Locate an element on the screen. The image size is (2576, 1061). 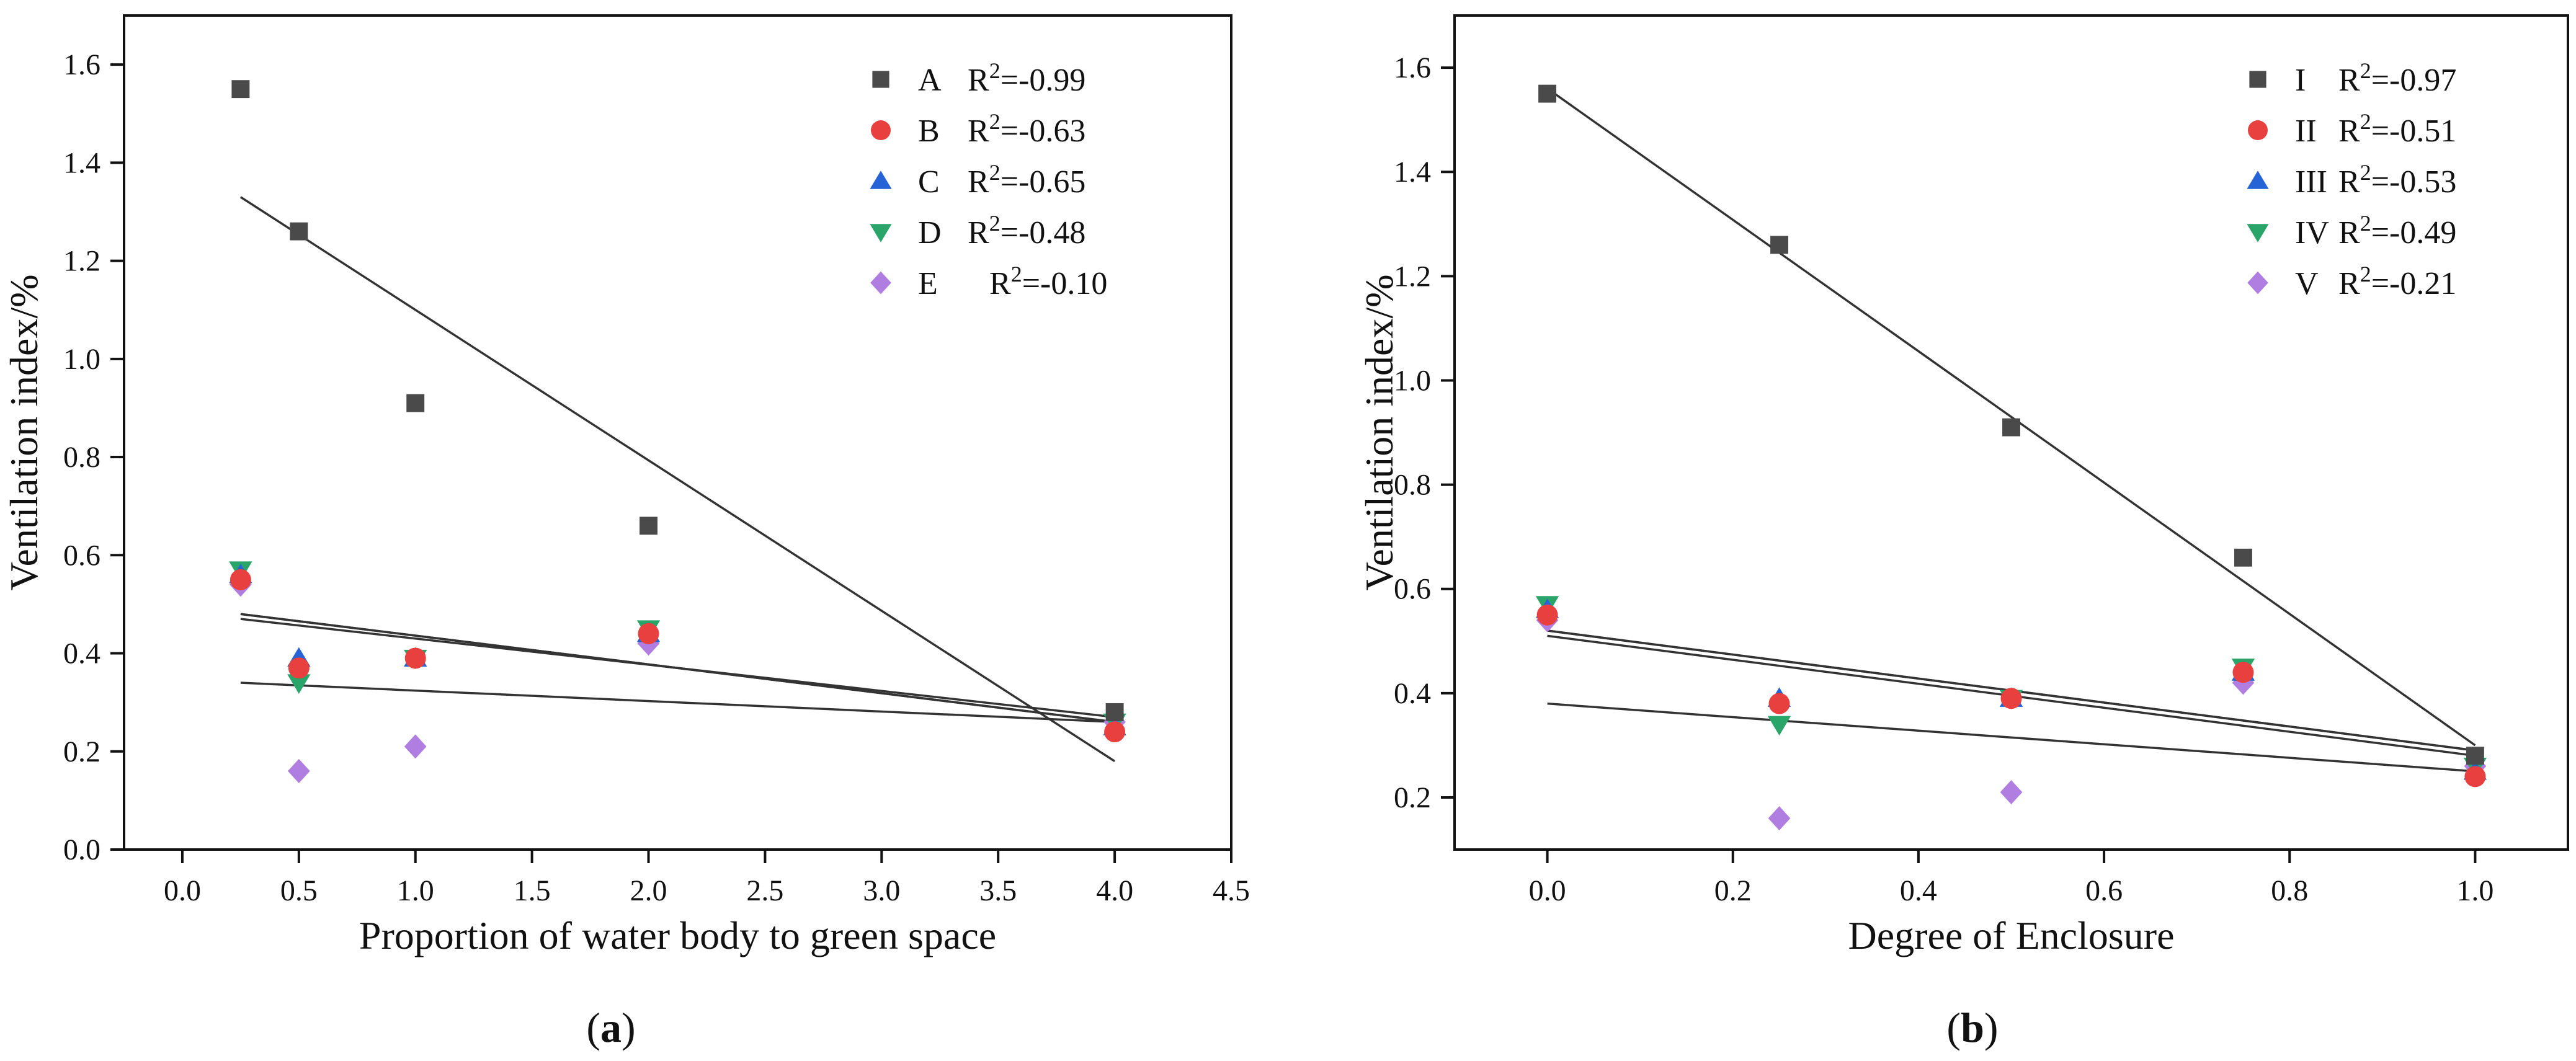
legend-r2-label: R2=-0.63 is located at coordinates (1027, 129).